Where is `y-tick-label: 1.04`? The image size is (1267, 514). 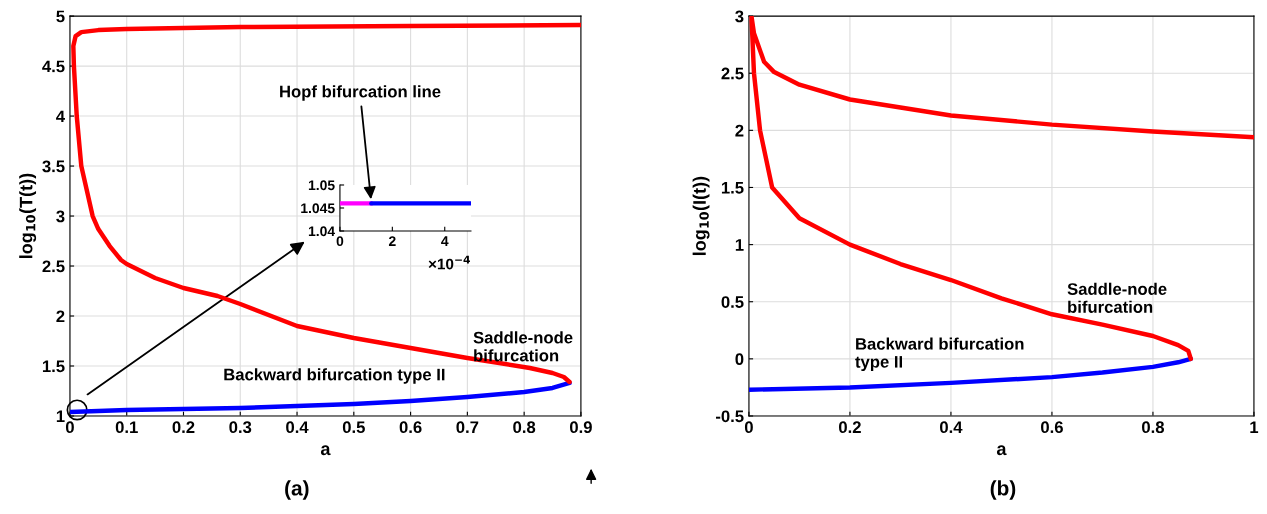
y-tick-label: 1.04 is located at coordinates (321, 231).